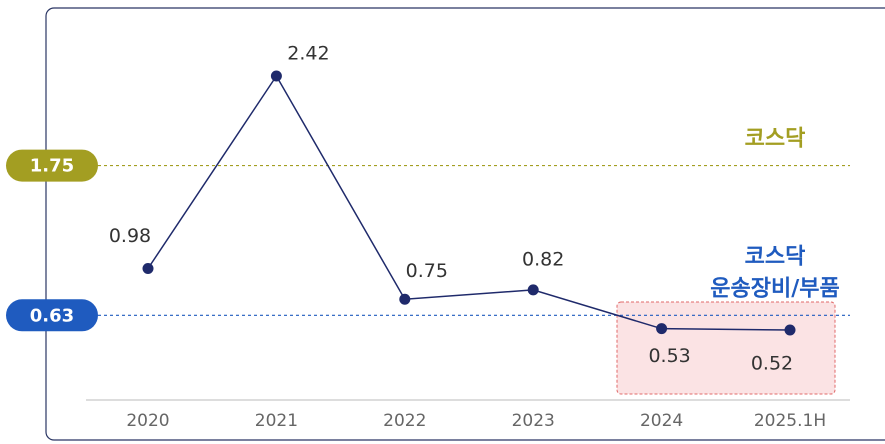  I want to click on reference-value: 1.75, so click(52, 166).